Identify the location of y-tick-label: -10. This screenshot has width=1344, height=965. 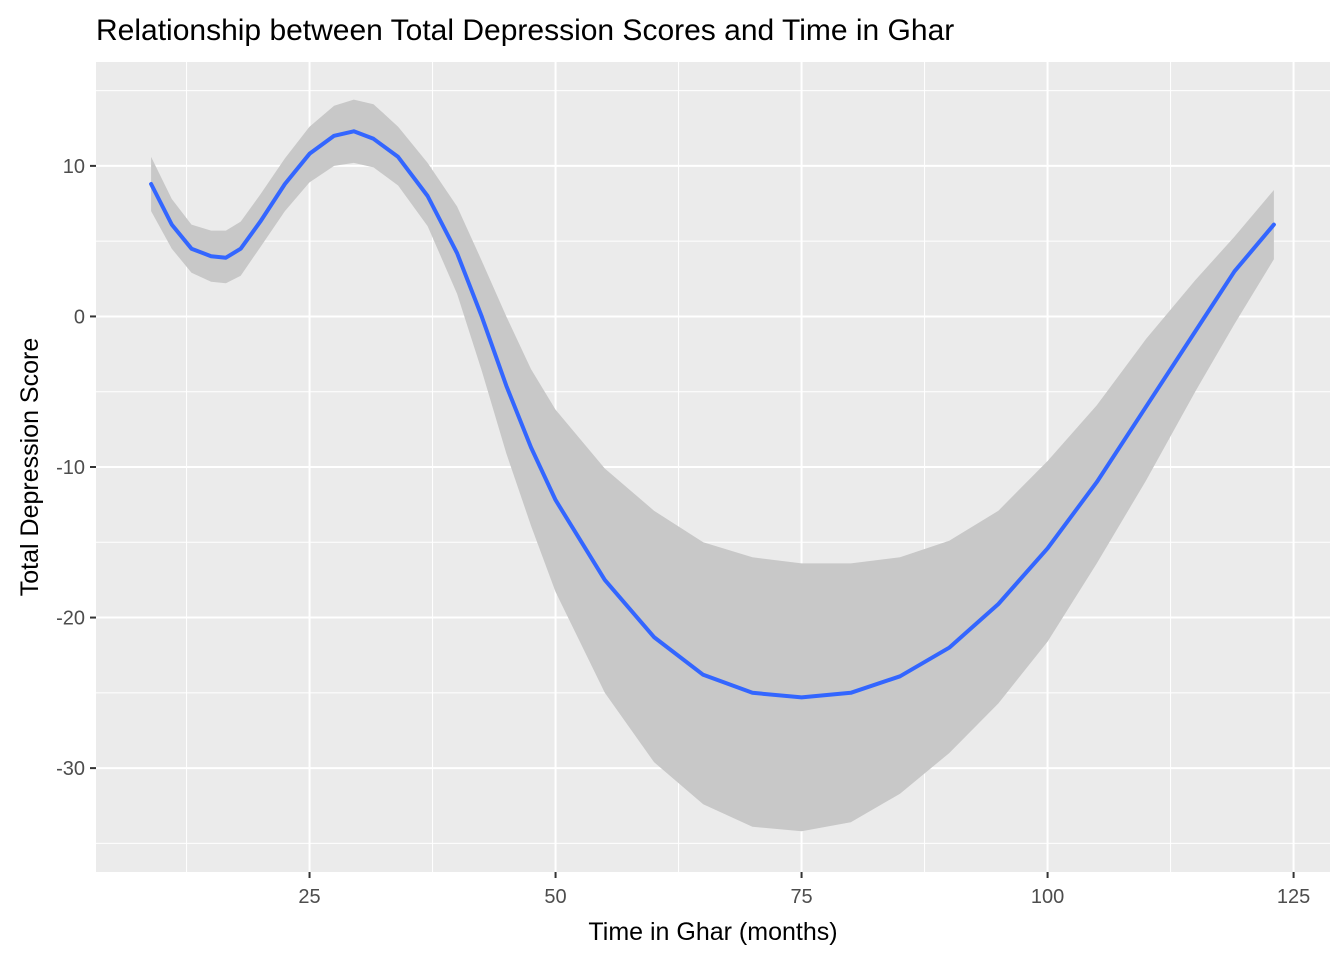
(70, 468).